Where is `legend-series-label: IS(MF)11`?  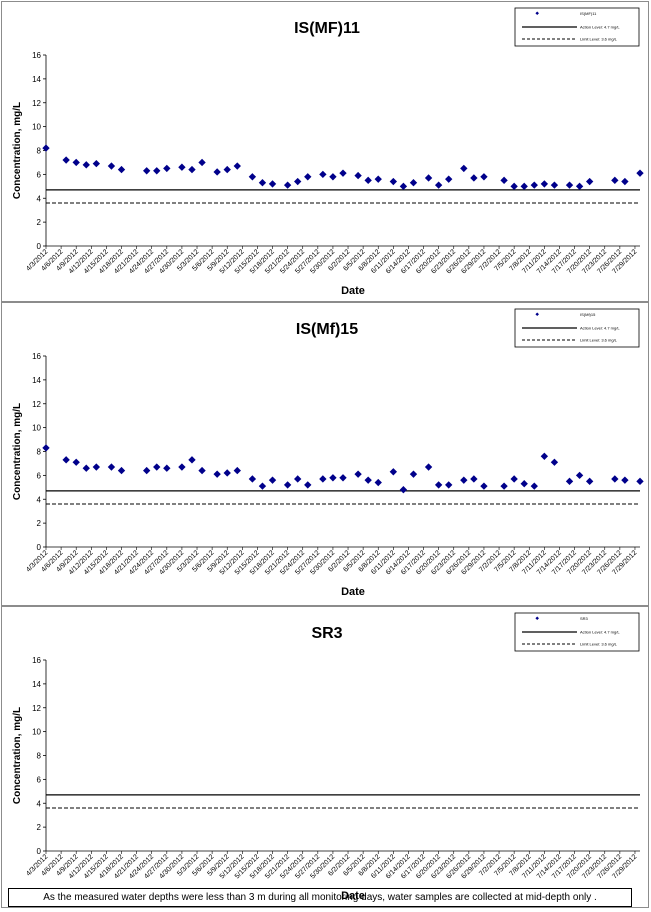
legend-series-label: IS(MF)11 is located at coordinates (588, 13).